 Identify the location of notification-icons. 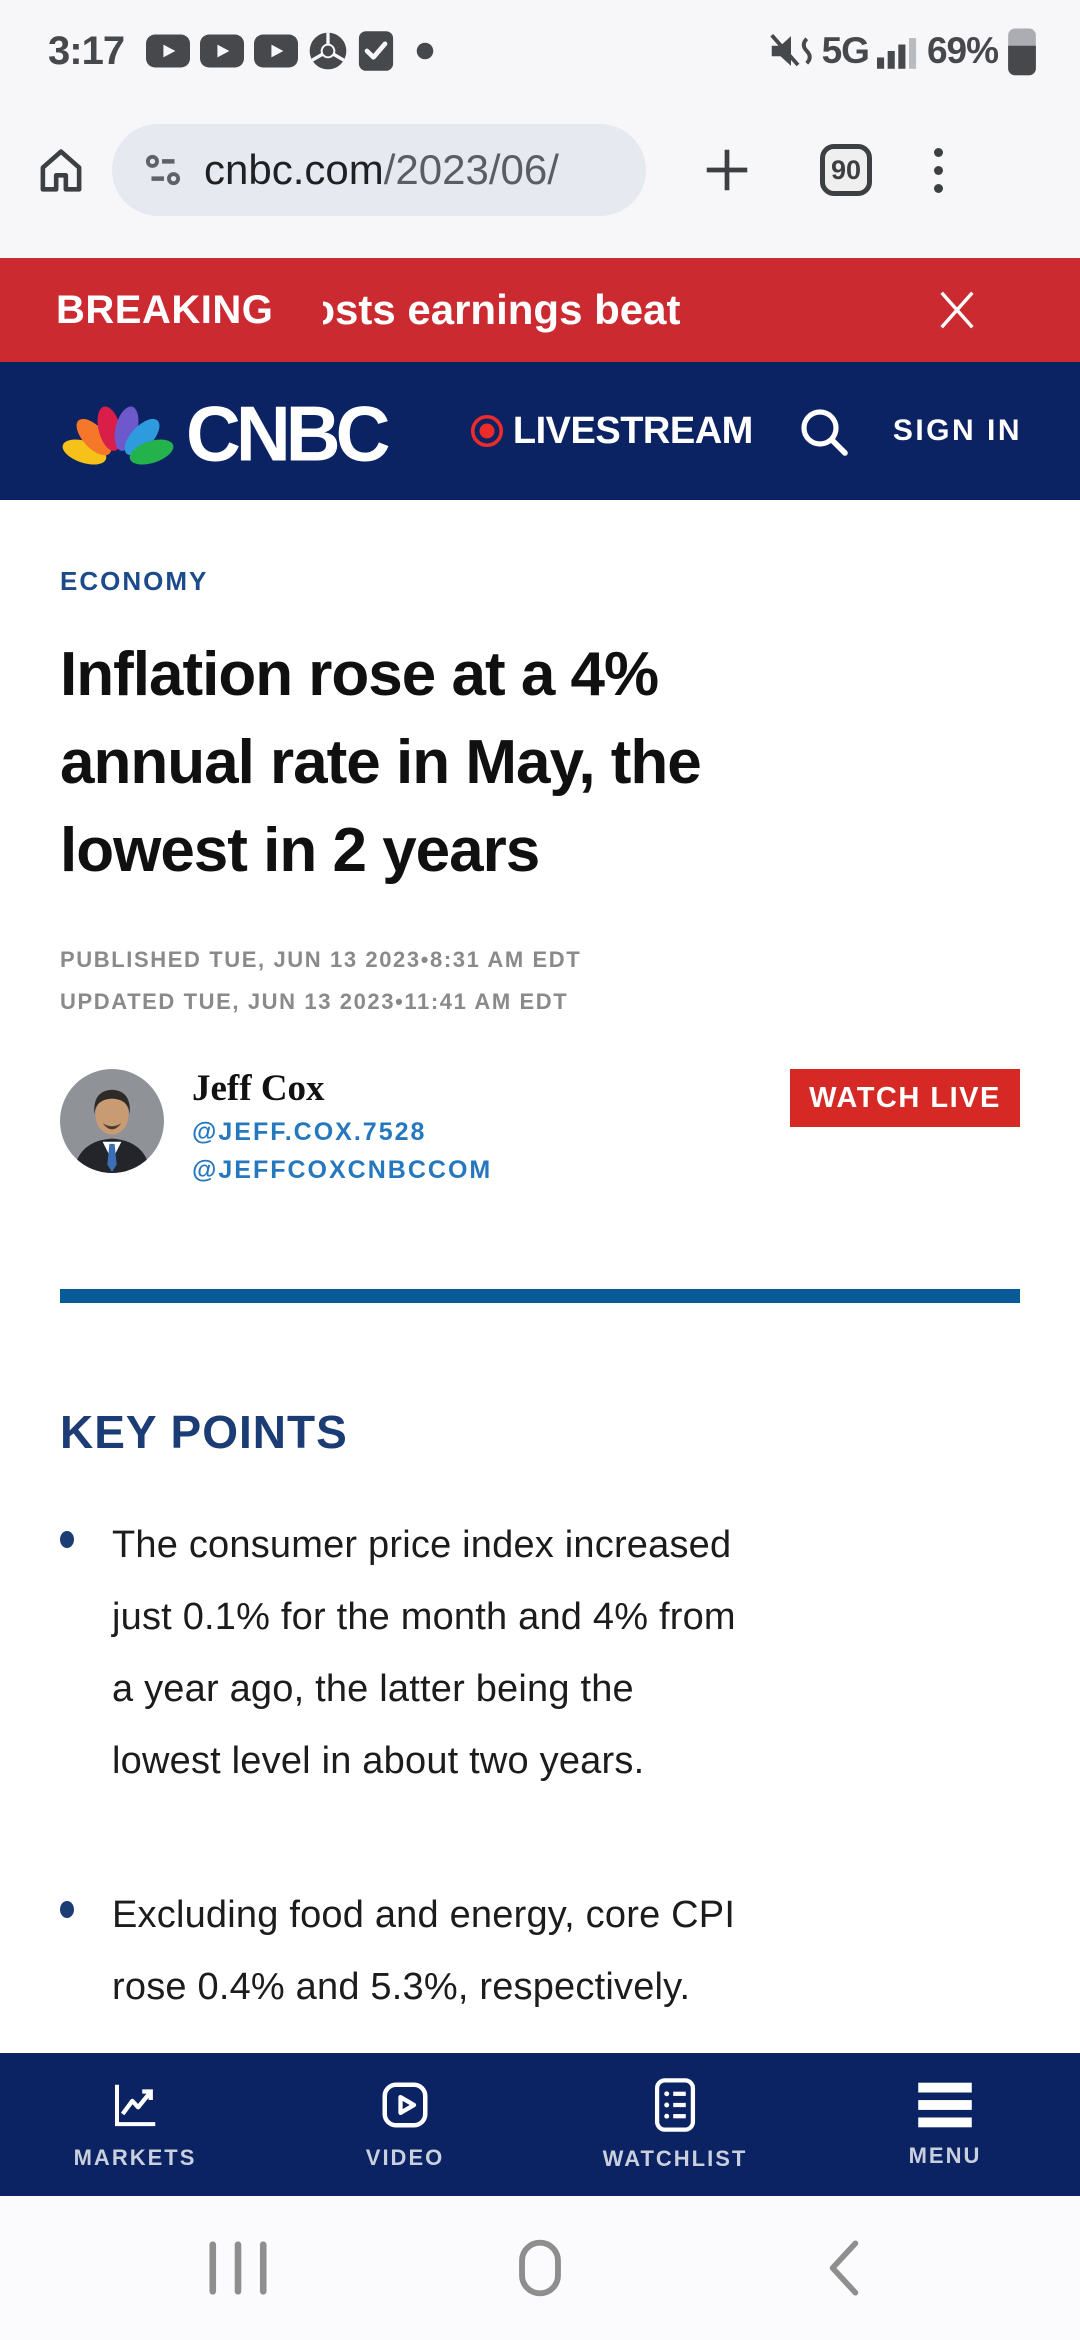
(290, 51).